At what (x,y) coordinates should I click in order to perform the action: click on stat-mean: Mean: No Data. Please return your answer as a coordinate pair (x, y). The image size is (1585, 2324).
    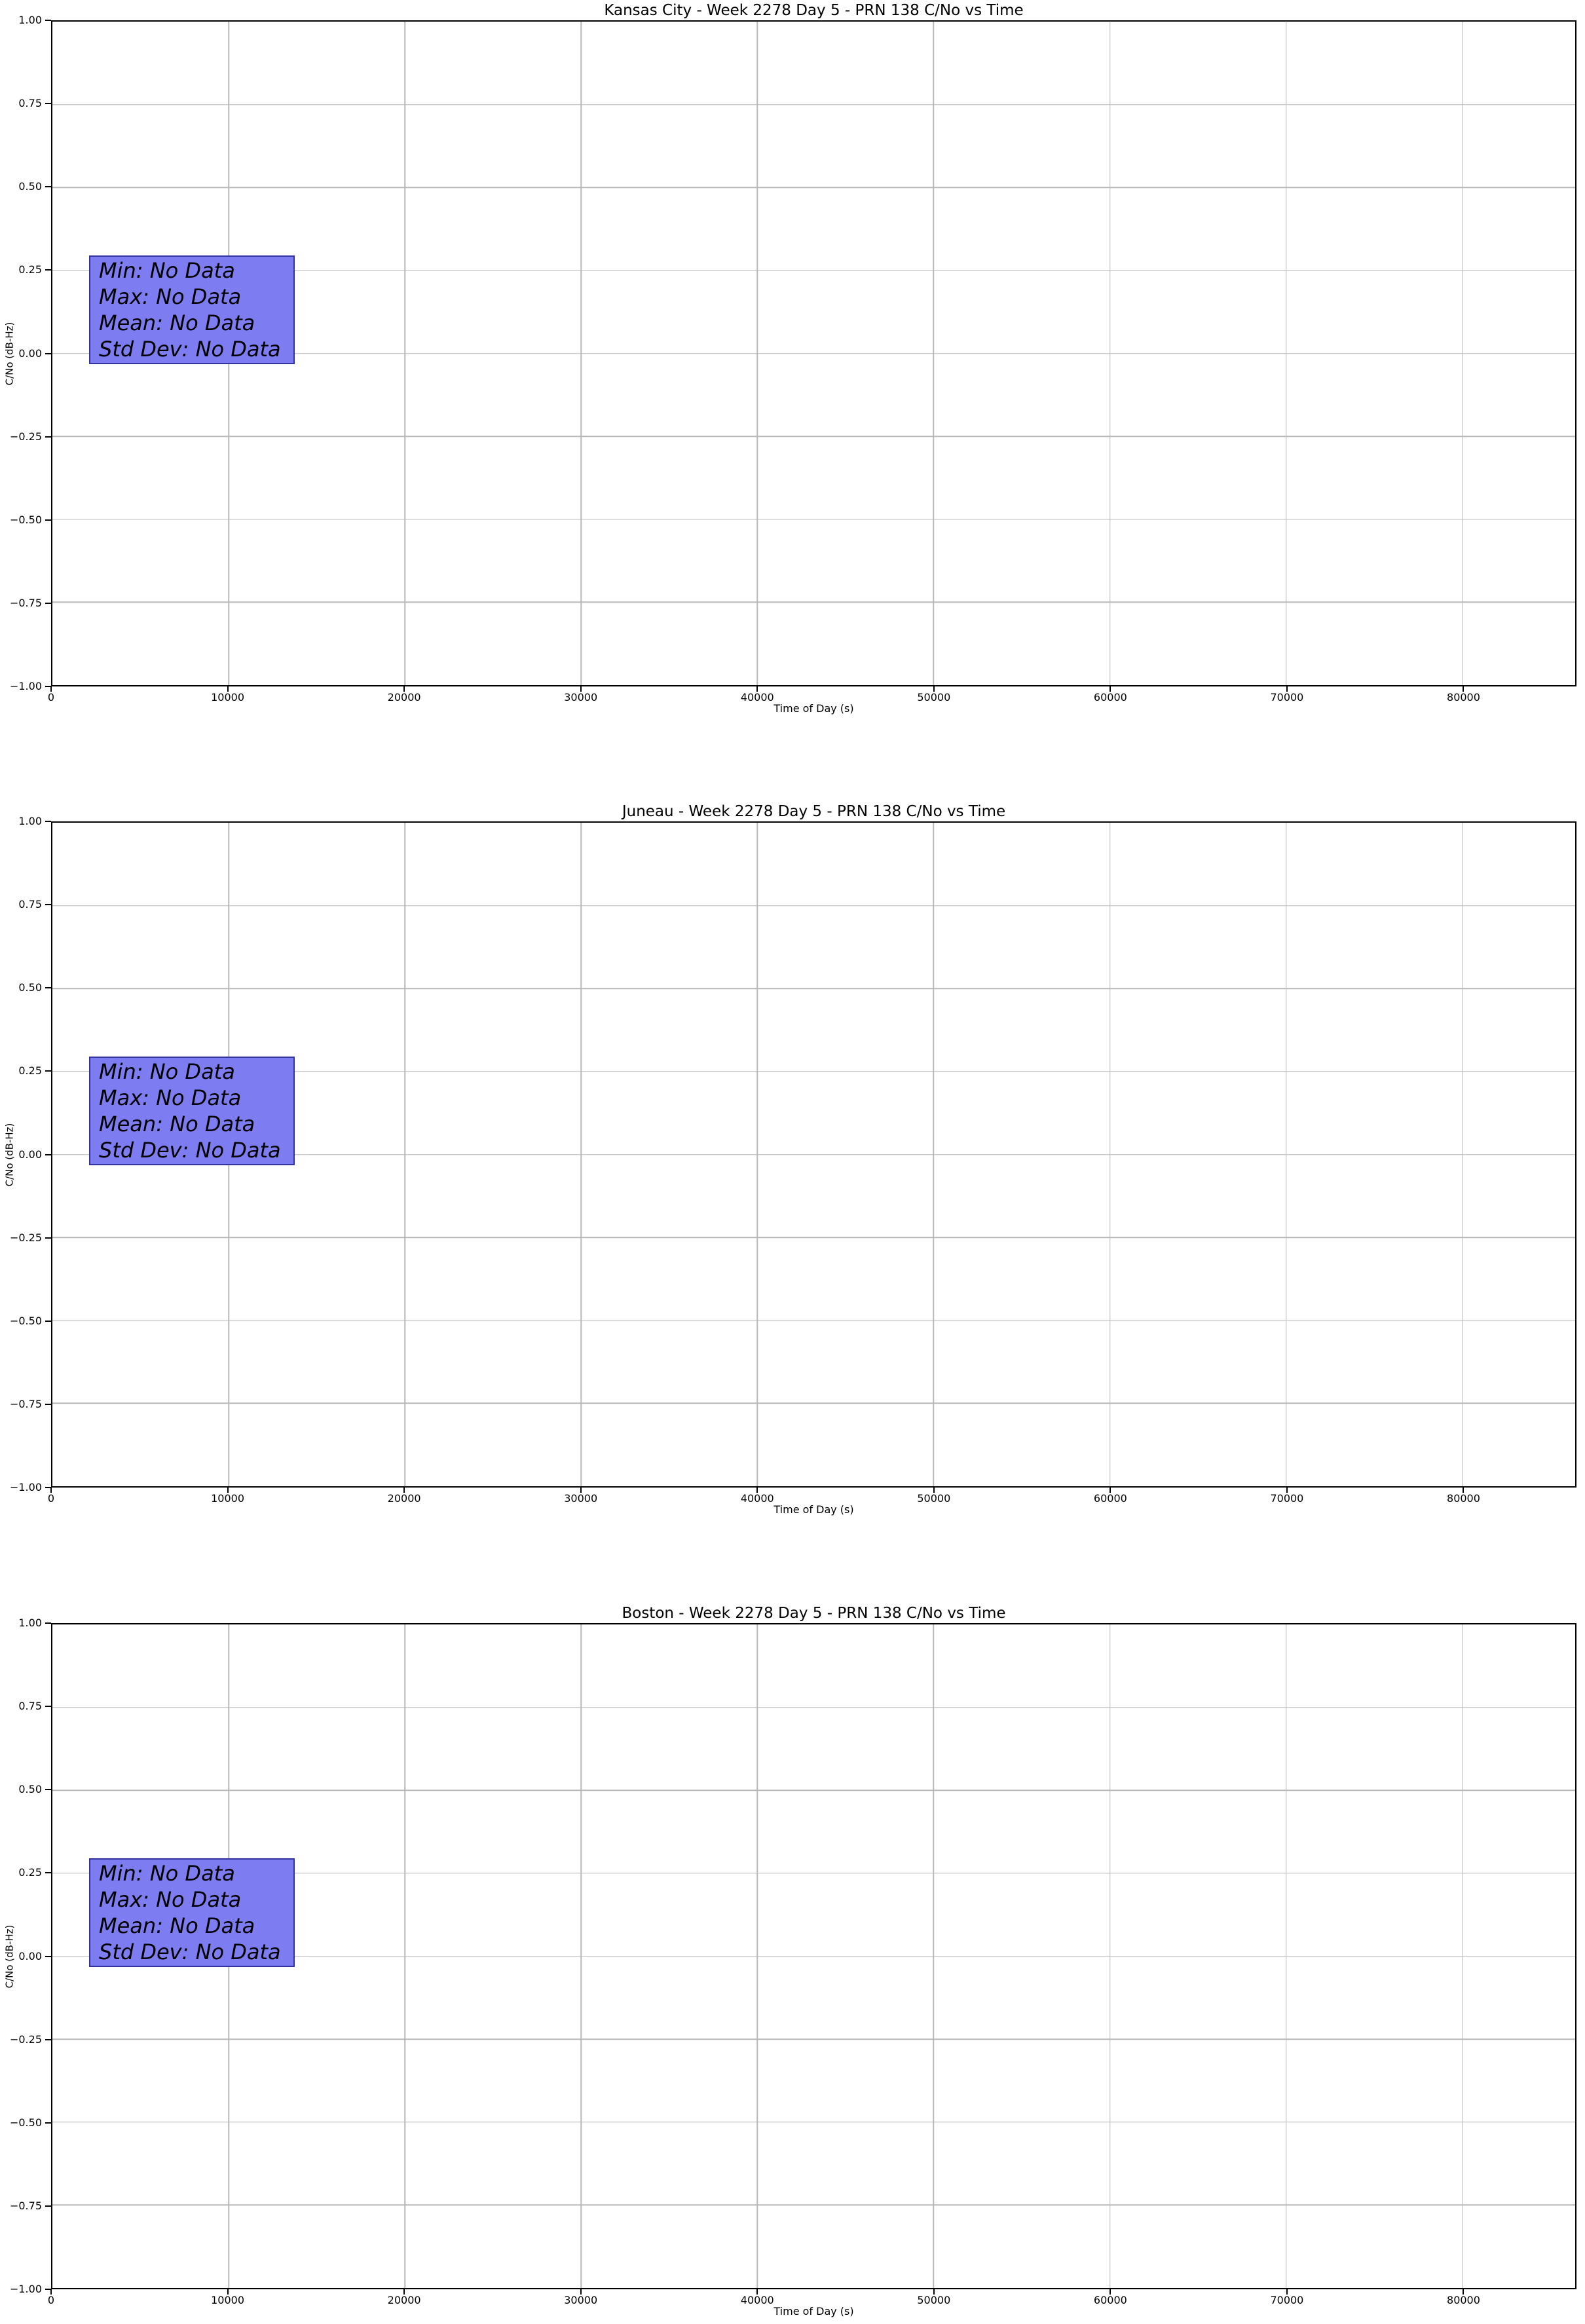
    Looking at the image, I should click on (177, 1124).